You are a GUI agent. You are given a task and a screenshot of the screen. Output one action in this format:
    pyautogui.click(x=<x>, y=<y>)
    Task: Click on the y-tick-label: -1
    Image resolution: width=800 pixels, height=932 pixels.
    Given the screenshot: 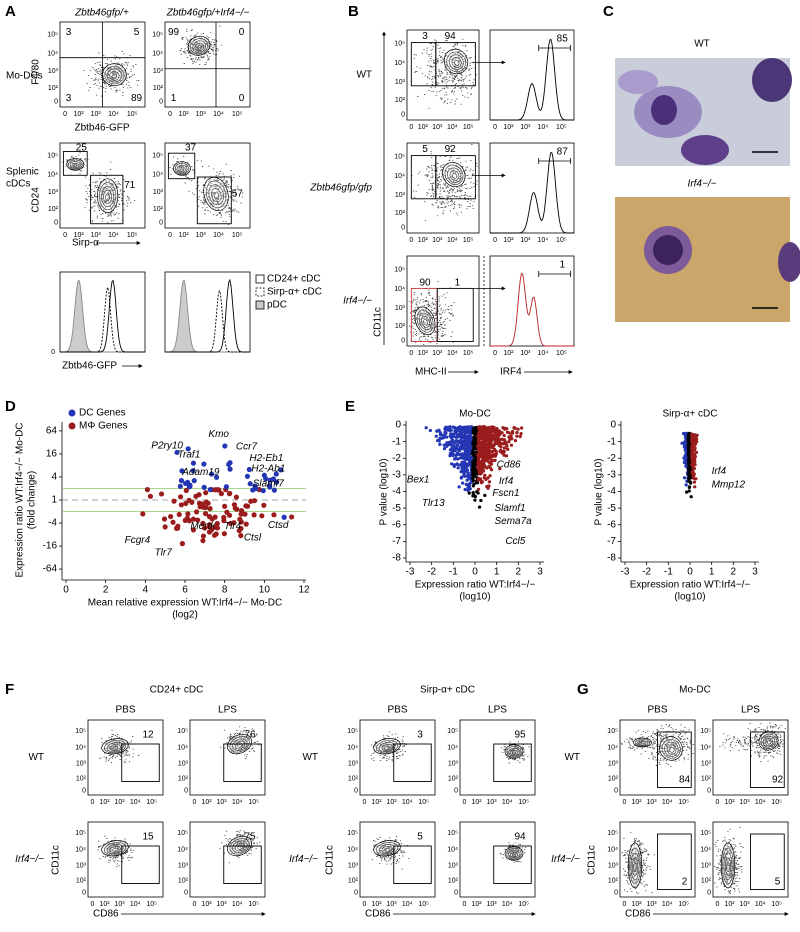 What is the action you would take?
    pyautogui.click(x=396, y=441)
    